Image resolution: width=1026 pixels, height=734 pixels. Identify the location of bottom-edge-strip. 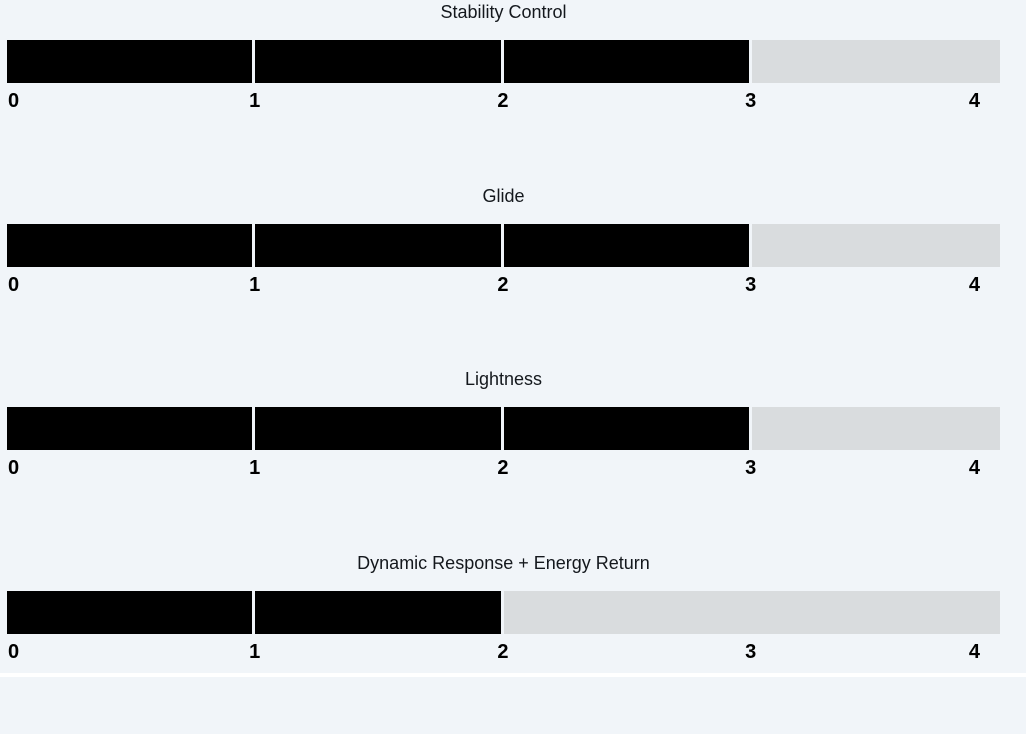
(513, 675).